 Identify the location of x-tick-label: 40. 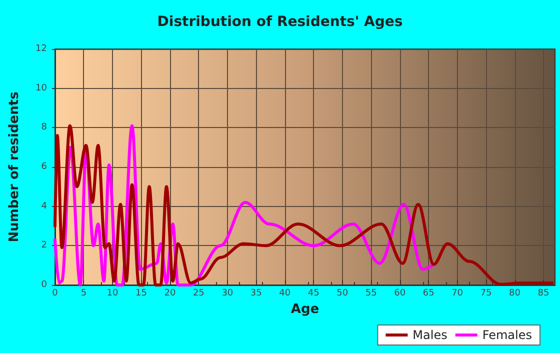
(285, 293).